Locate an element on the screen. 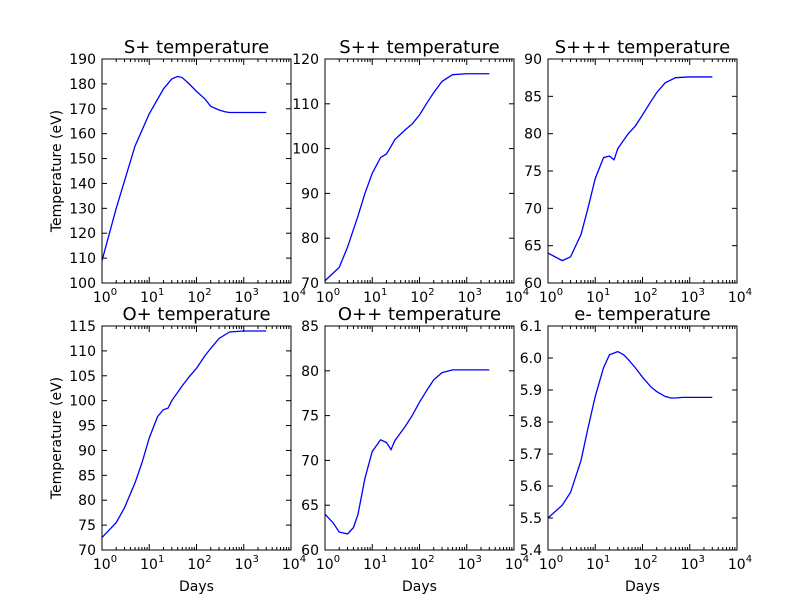 This screenshot has height=612, width=812. y-tick-label: 130 is located at coordinates (82, 209).